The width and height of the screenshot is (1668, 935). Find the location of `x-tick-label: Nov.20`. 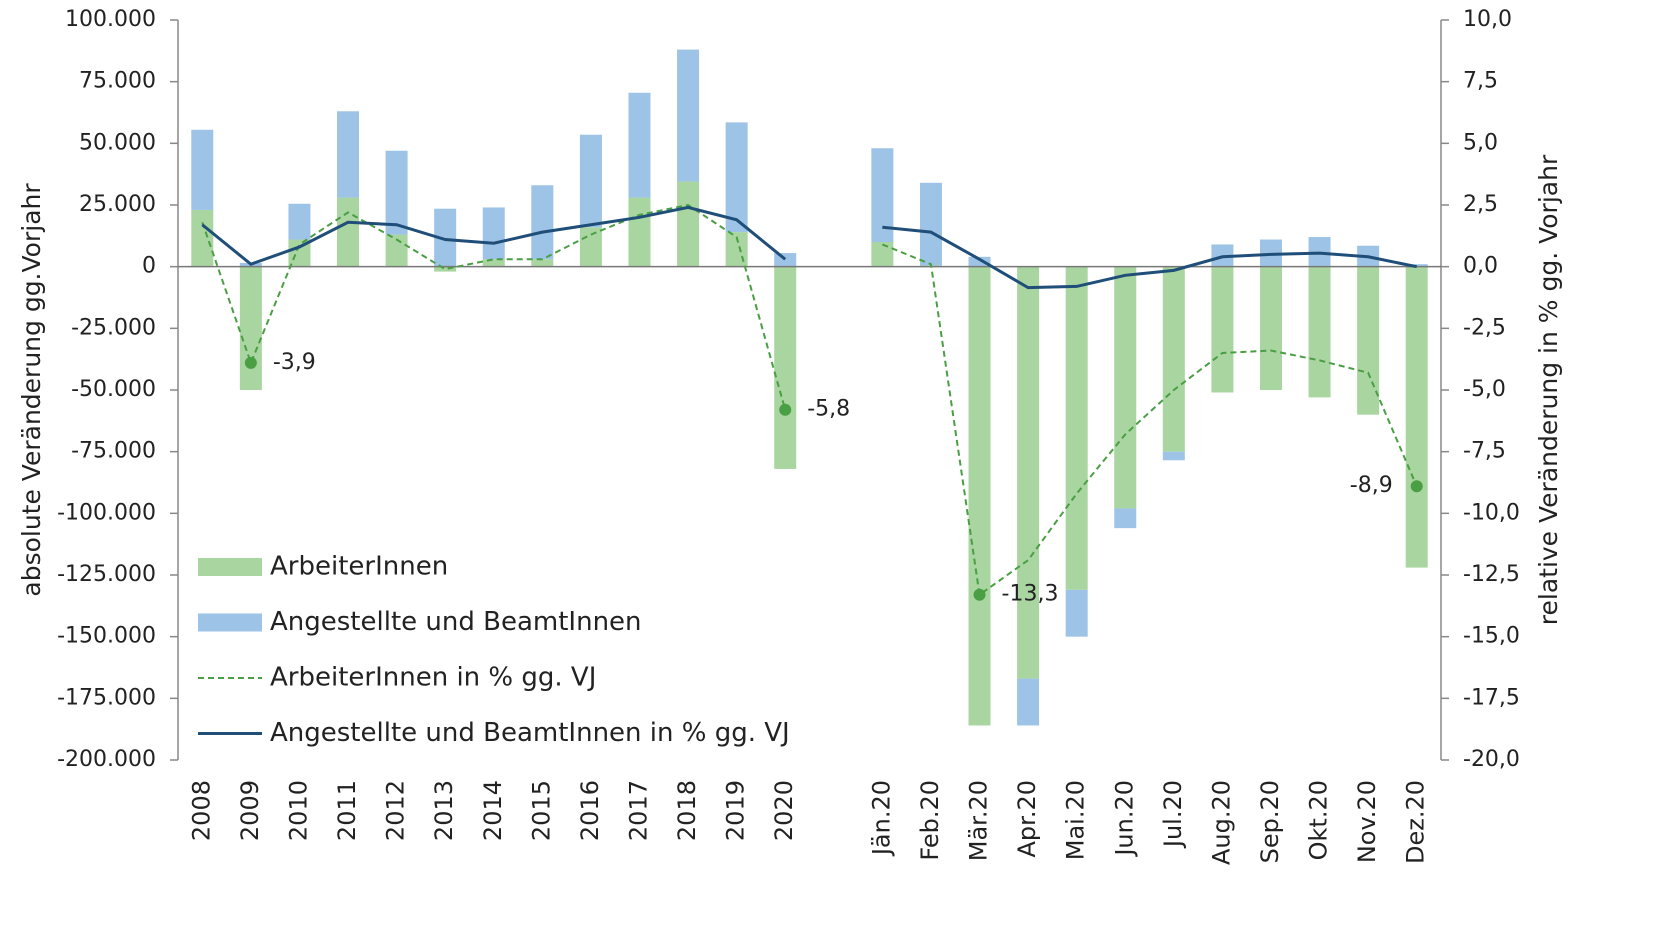

x-tick-label: Nov.20 is located at coordinates (1367, 821).